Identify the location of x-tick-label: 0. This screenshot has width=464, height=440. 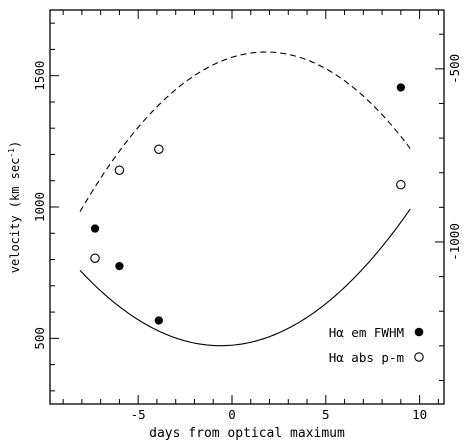
(232, 414).